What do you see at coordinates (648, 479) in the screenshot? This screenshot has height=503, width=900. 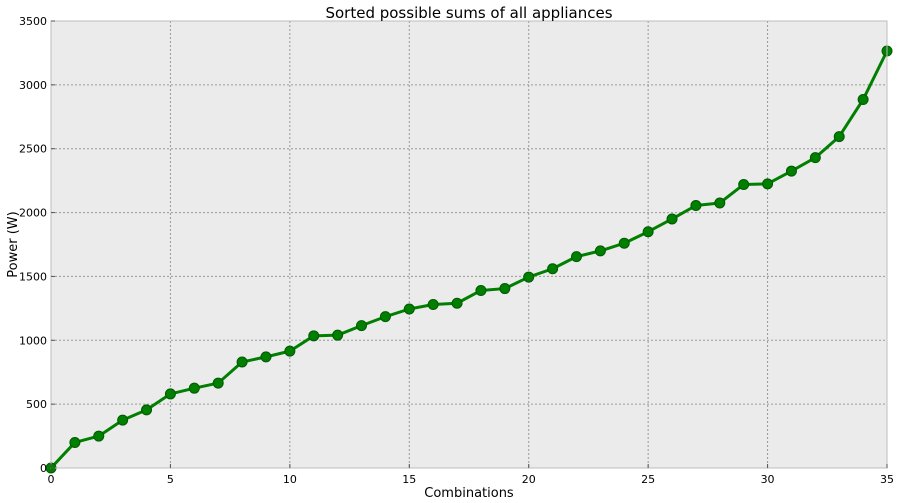 I see `x-tick-label: 25` at bounding box center [648, 479].